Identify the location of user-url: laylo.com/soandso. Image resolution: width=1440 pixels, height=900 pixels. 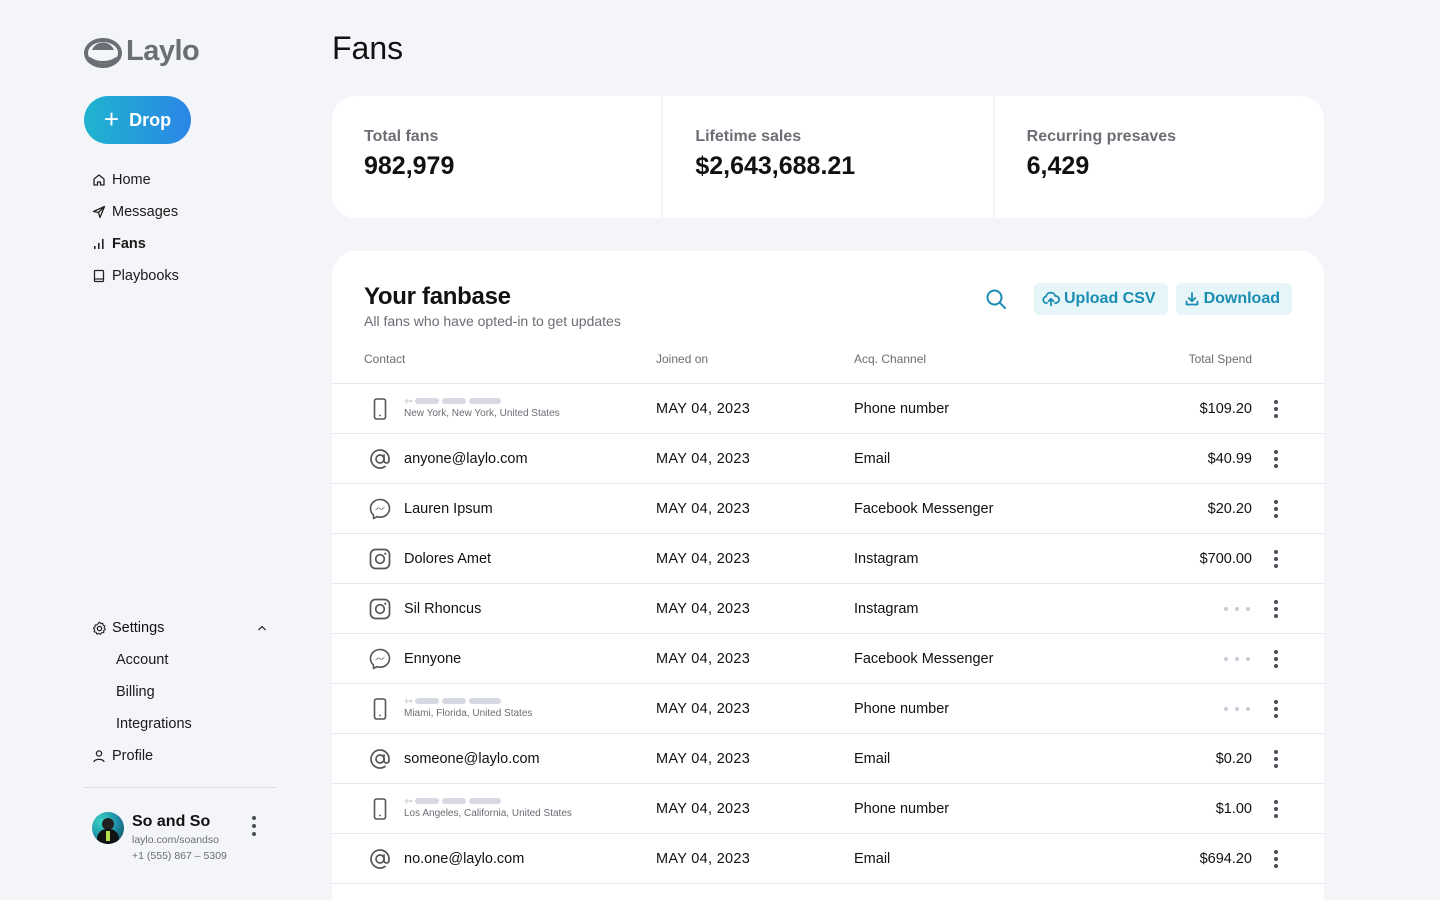
(175, 840).